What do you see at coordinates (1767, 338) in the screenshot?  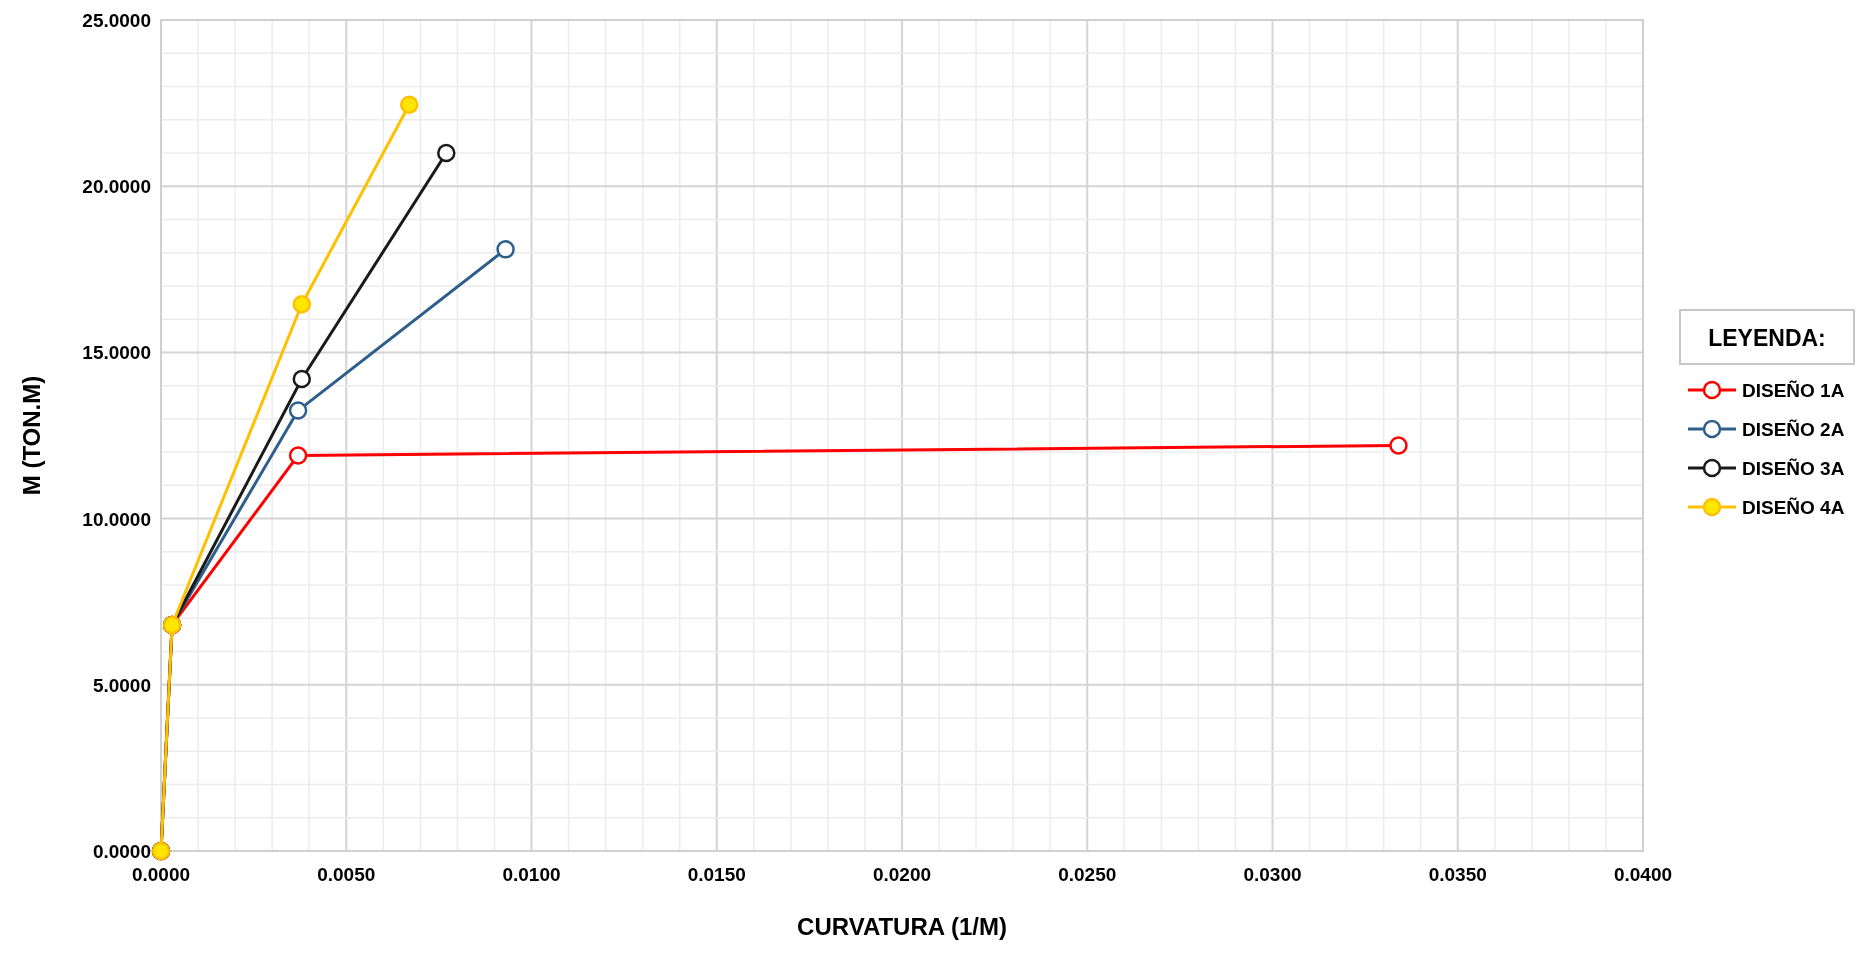 I see `legend-title: LEYENDA:` at bounding box center [1767, 338].